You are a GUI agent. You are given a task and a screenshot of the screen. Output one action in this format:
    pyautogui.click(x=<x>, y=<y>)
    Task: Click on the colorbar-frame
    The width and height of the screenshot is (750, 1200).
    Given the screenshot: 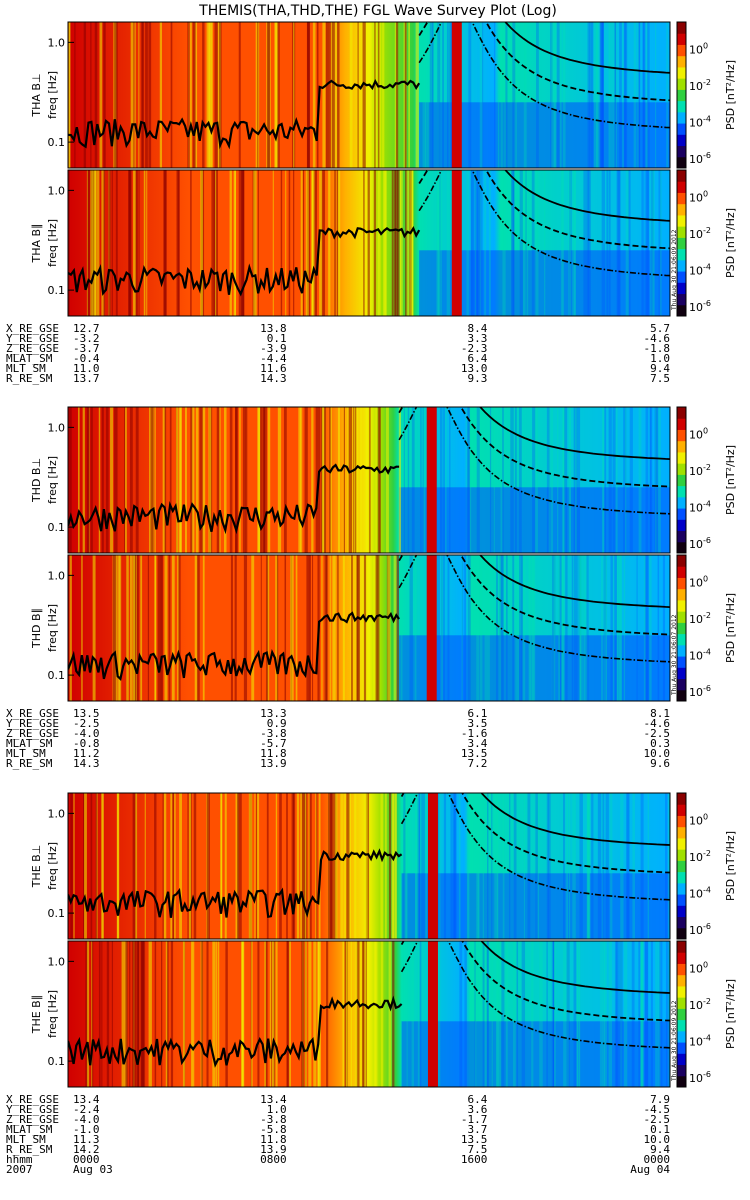 What is the action you would take?
    pyautogui.click(x=681, y=95)
    